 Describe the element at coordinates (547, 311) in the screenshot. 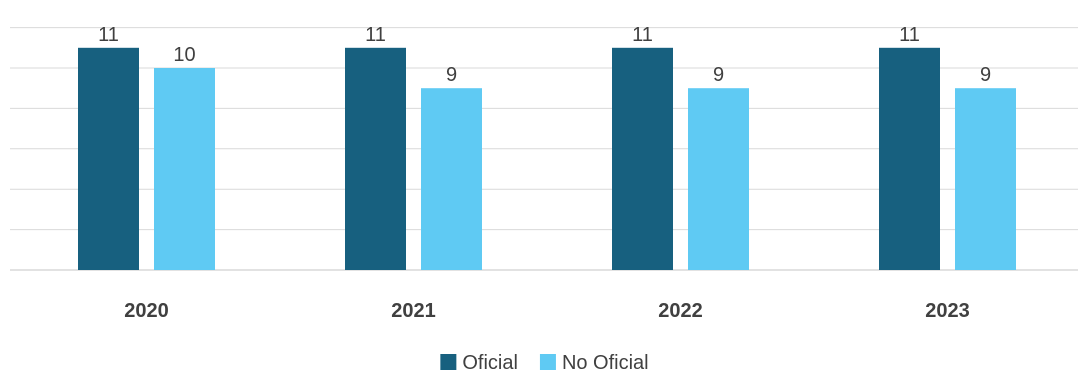

I see `category-labels: 2020 2021 2022 2023` at that location.